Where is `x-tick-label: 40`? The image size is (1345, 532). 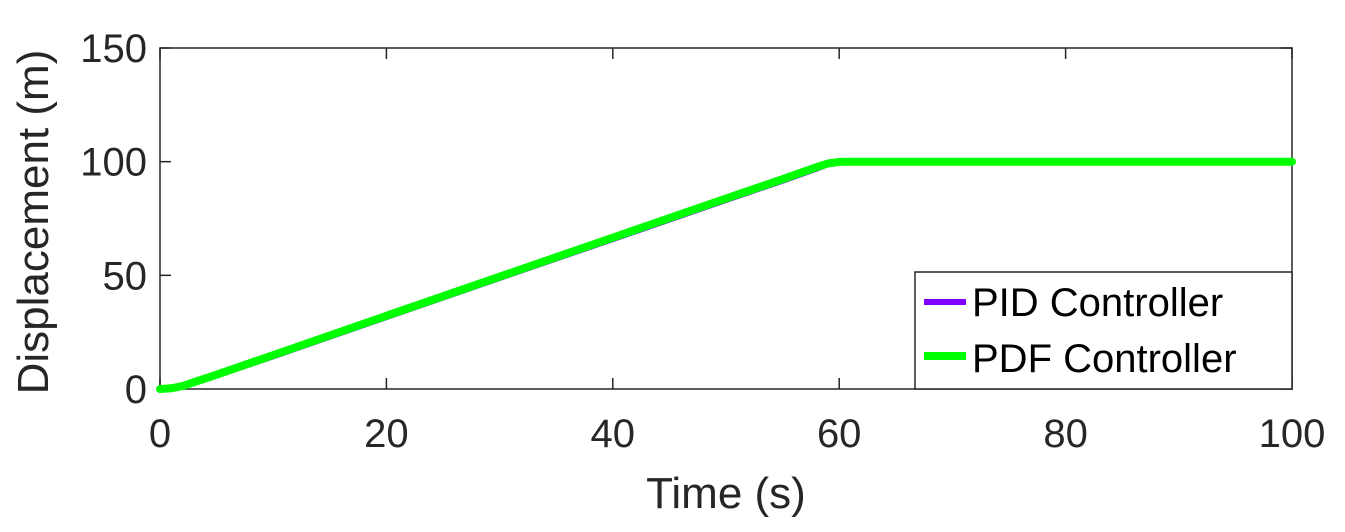
x-tick-label: 40 is located at coordinates (613, 434).